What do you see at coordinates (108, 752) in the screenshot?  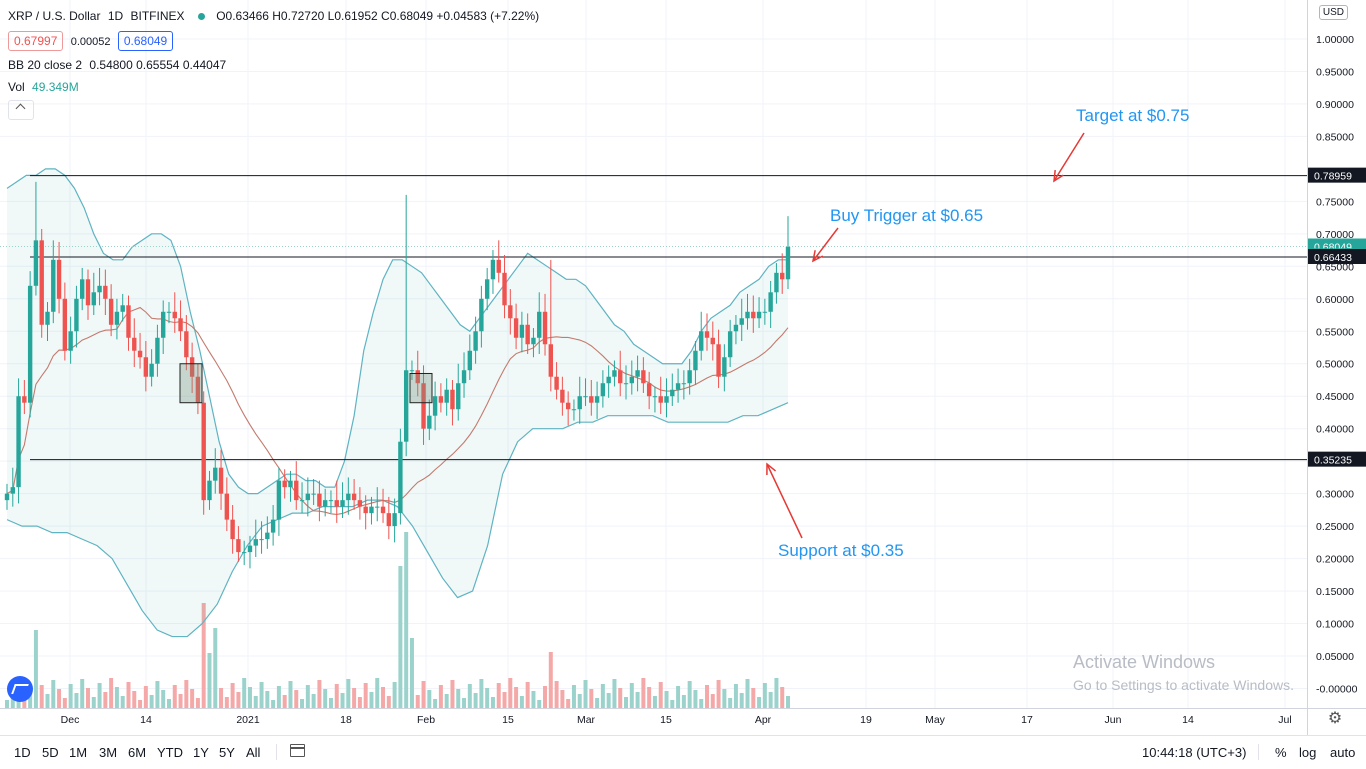 I see `timeframe-3m: 3M` at bounding box center [108, 752].